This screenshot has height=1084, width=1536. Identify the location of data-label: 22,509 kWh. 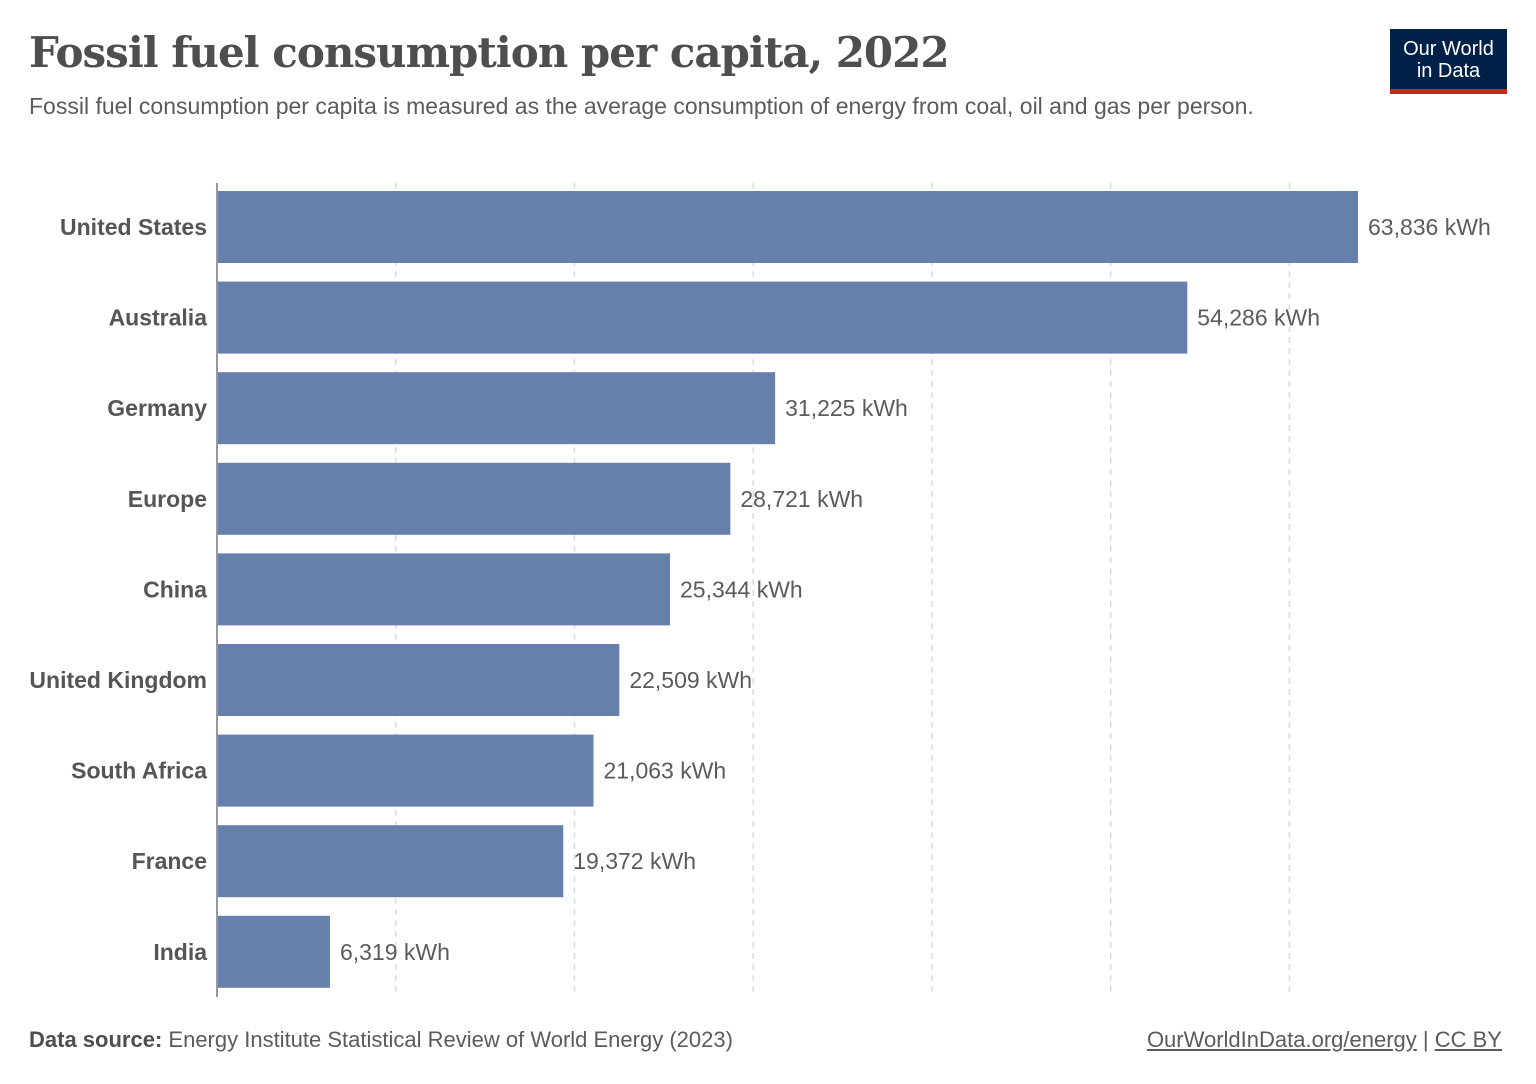
(690, 680).